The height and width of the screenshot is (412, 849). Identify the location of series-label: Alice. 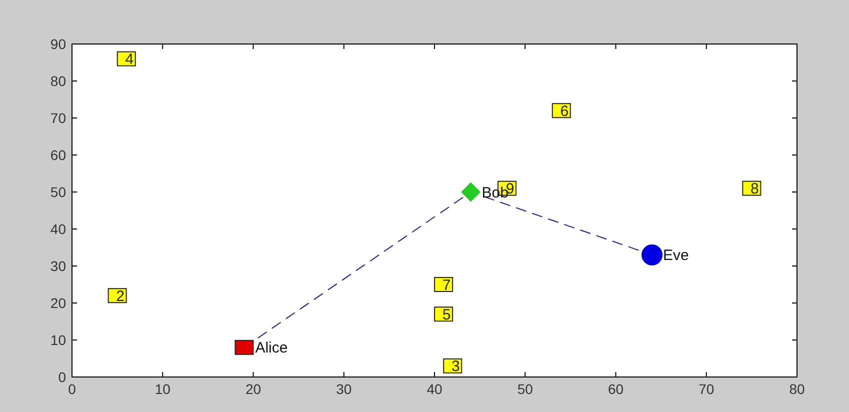
(271, 348).